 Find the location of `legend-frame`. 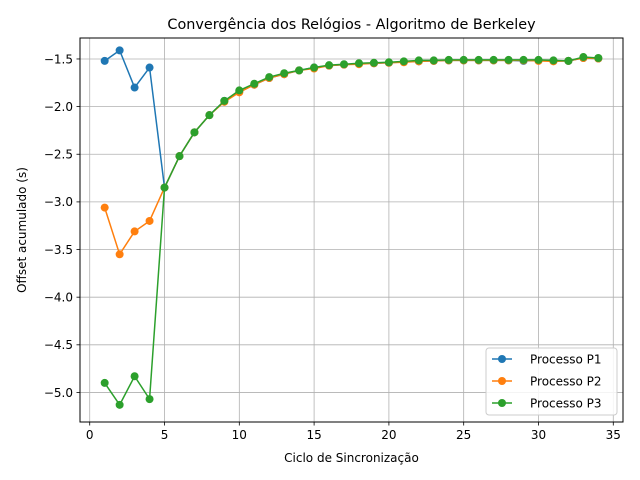

legend-frame is located at coordinates (551, 381).